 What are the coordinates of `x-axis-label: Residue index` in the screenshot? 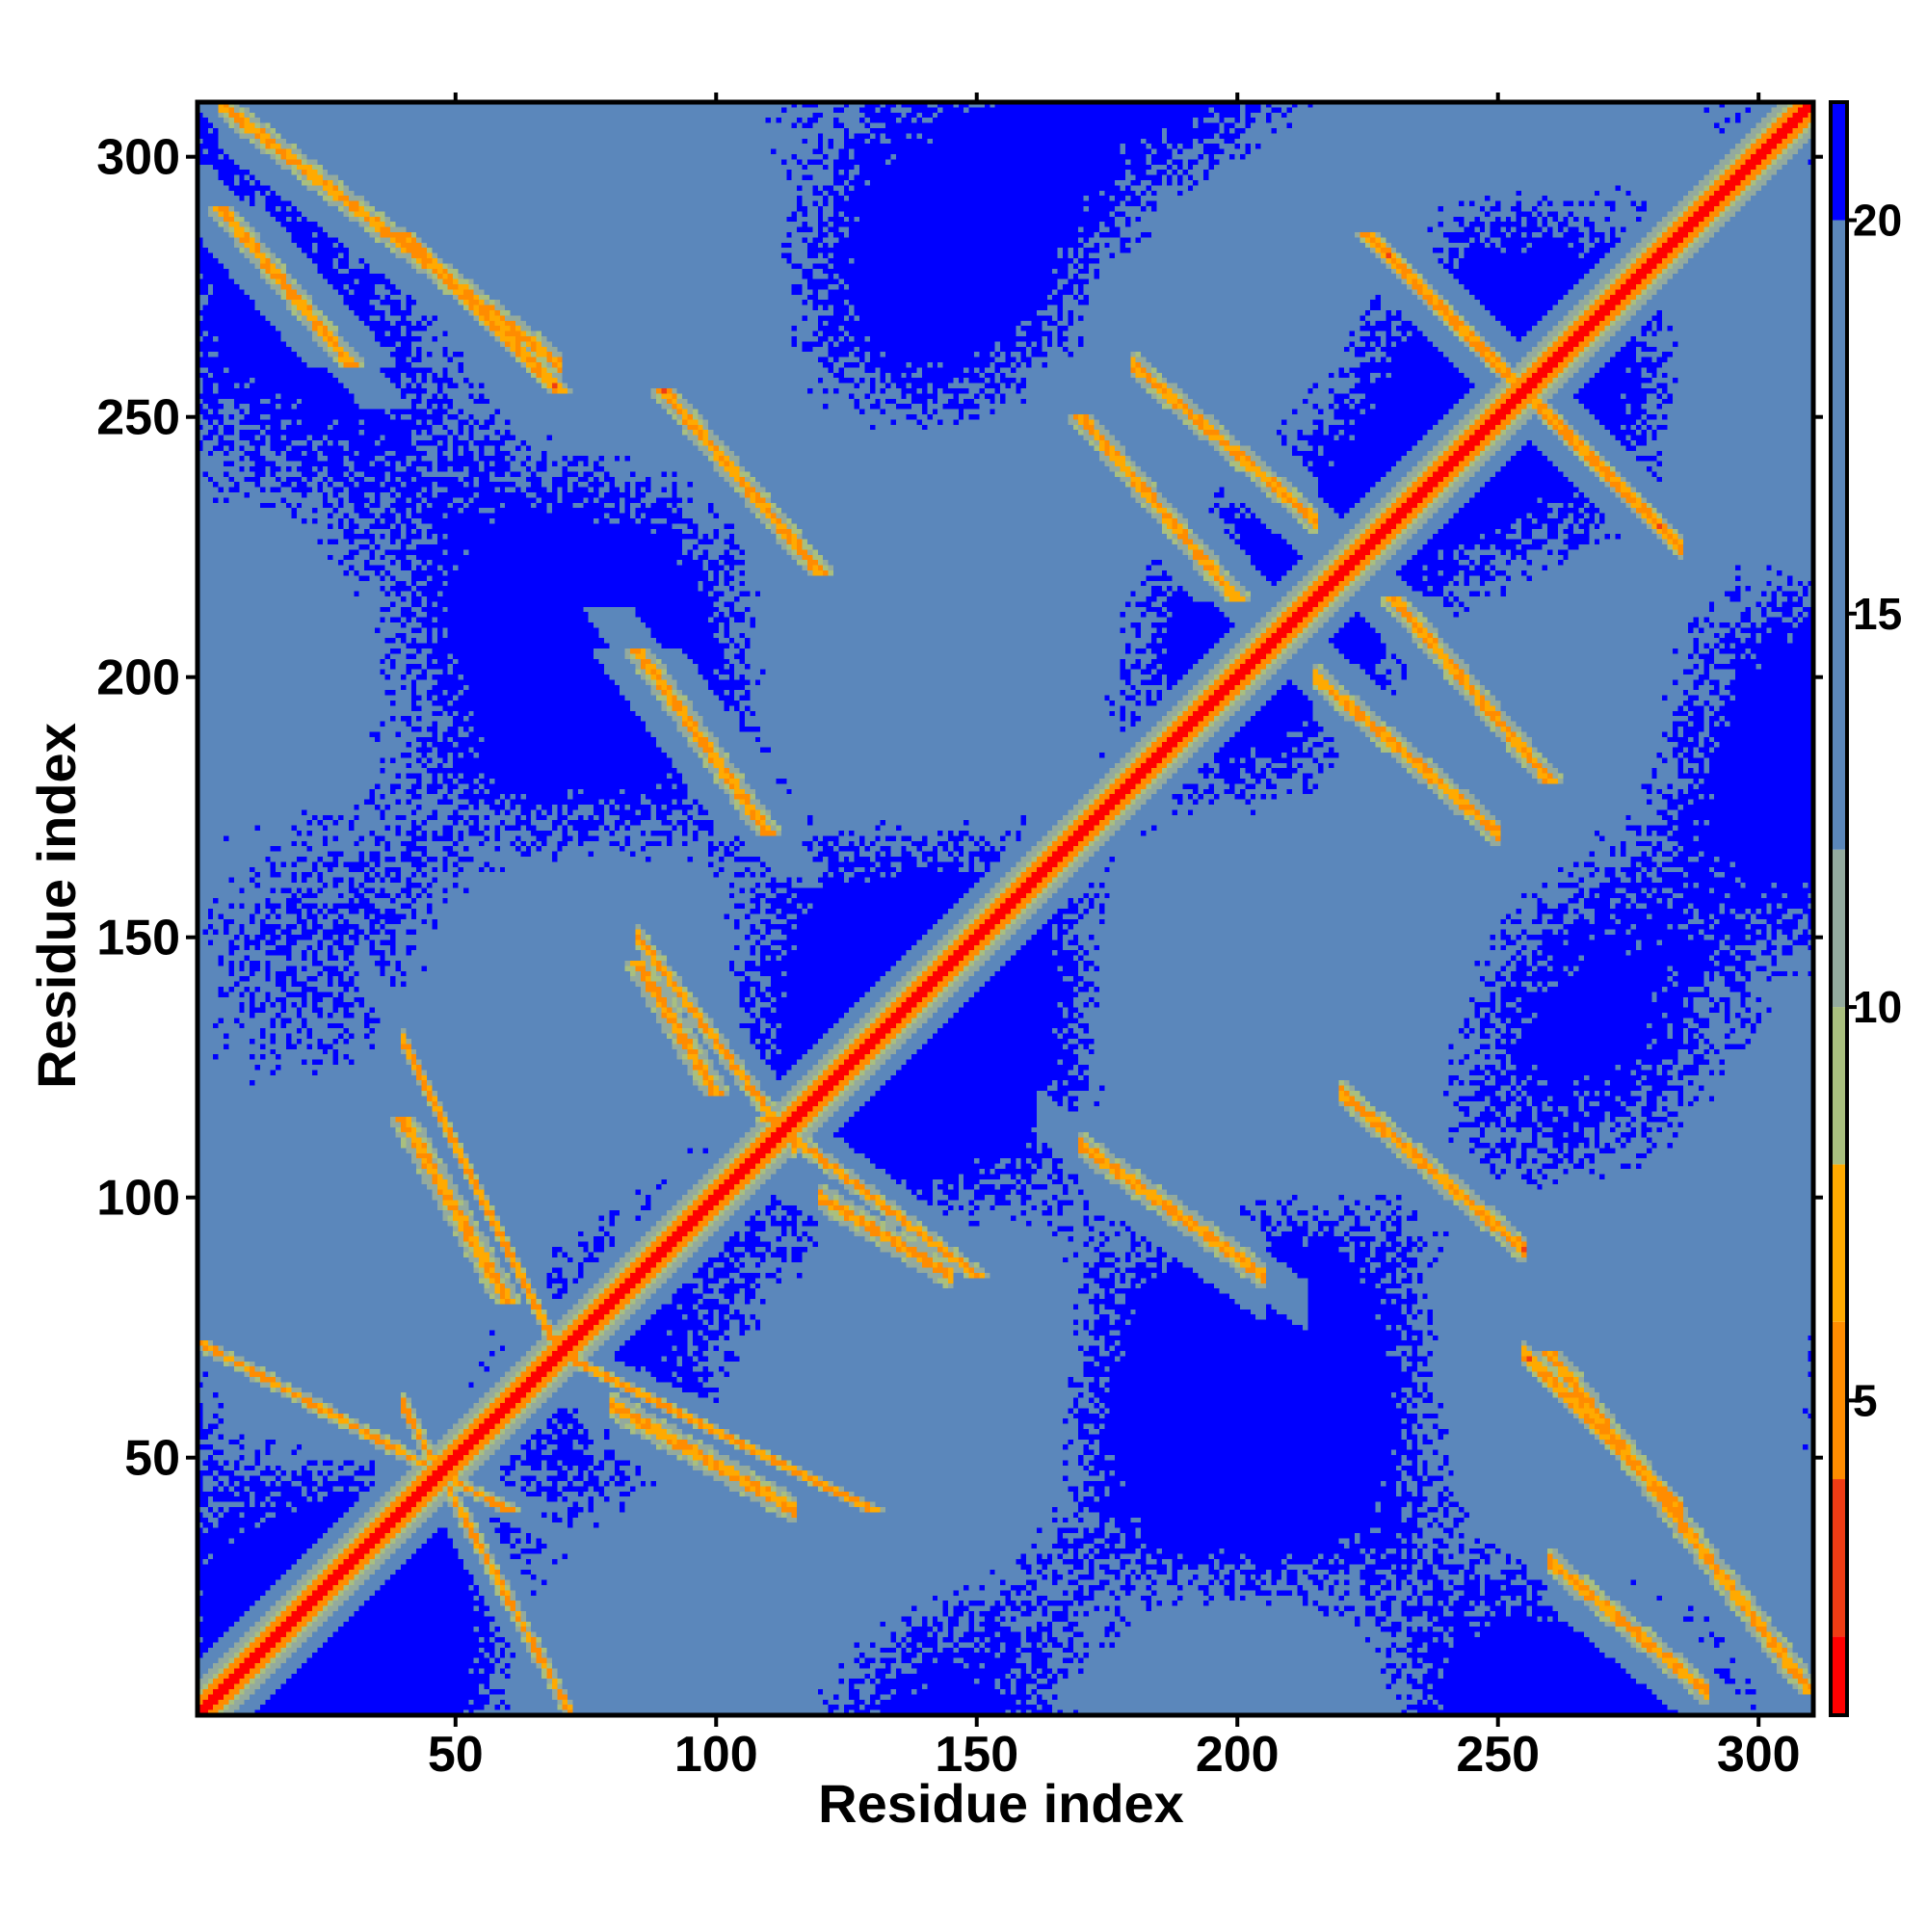 It's located at (1001, 1803).